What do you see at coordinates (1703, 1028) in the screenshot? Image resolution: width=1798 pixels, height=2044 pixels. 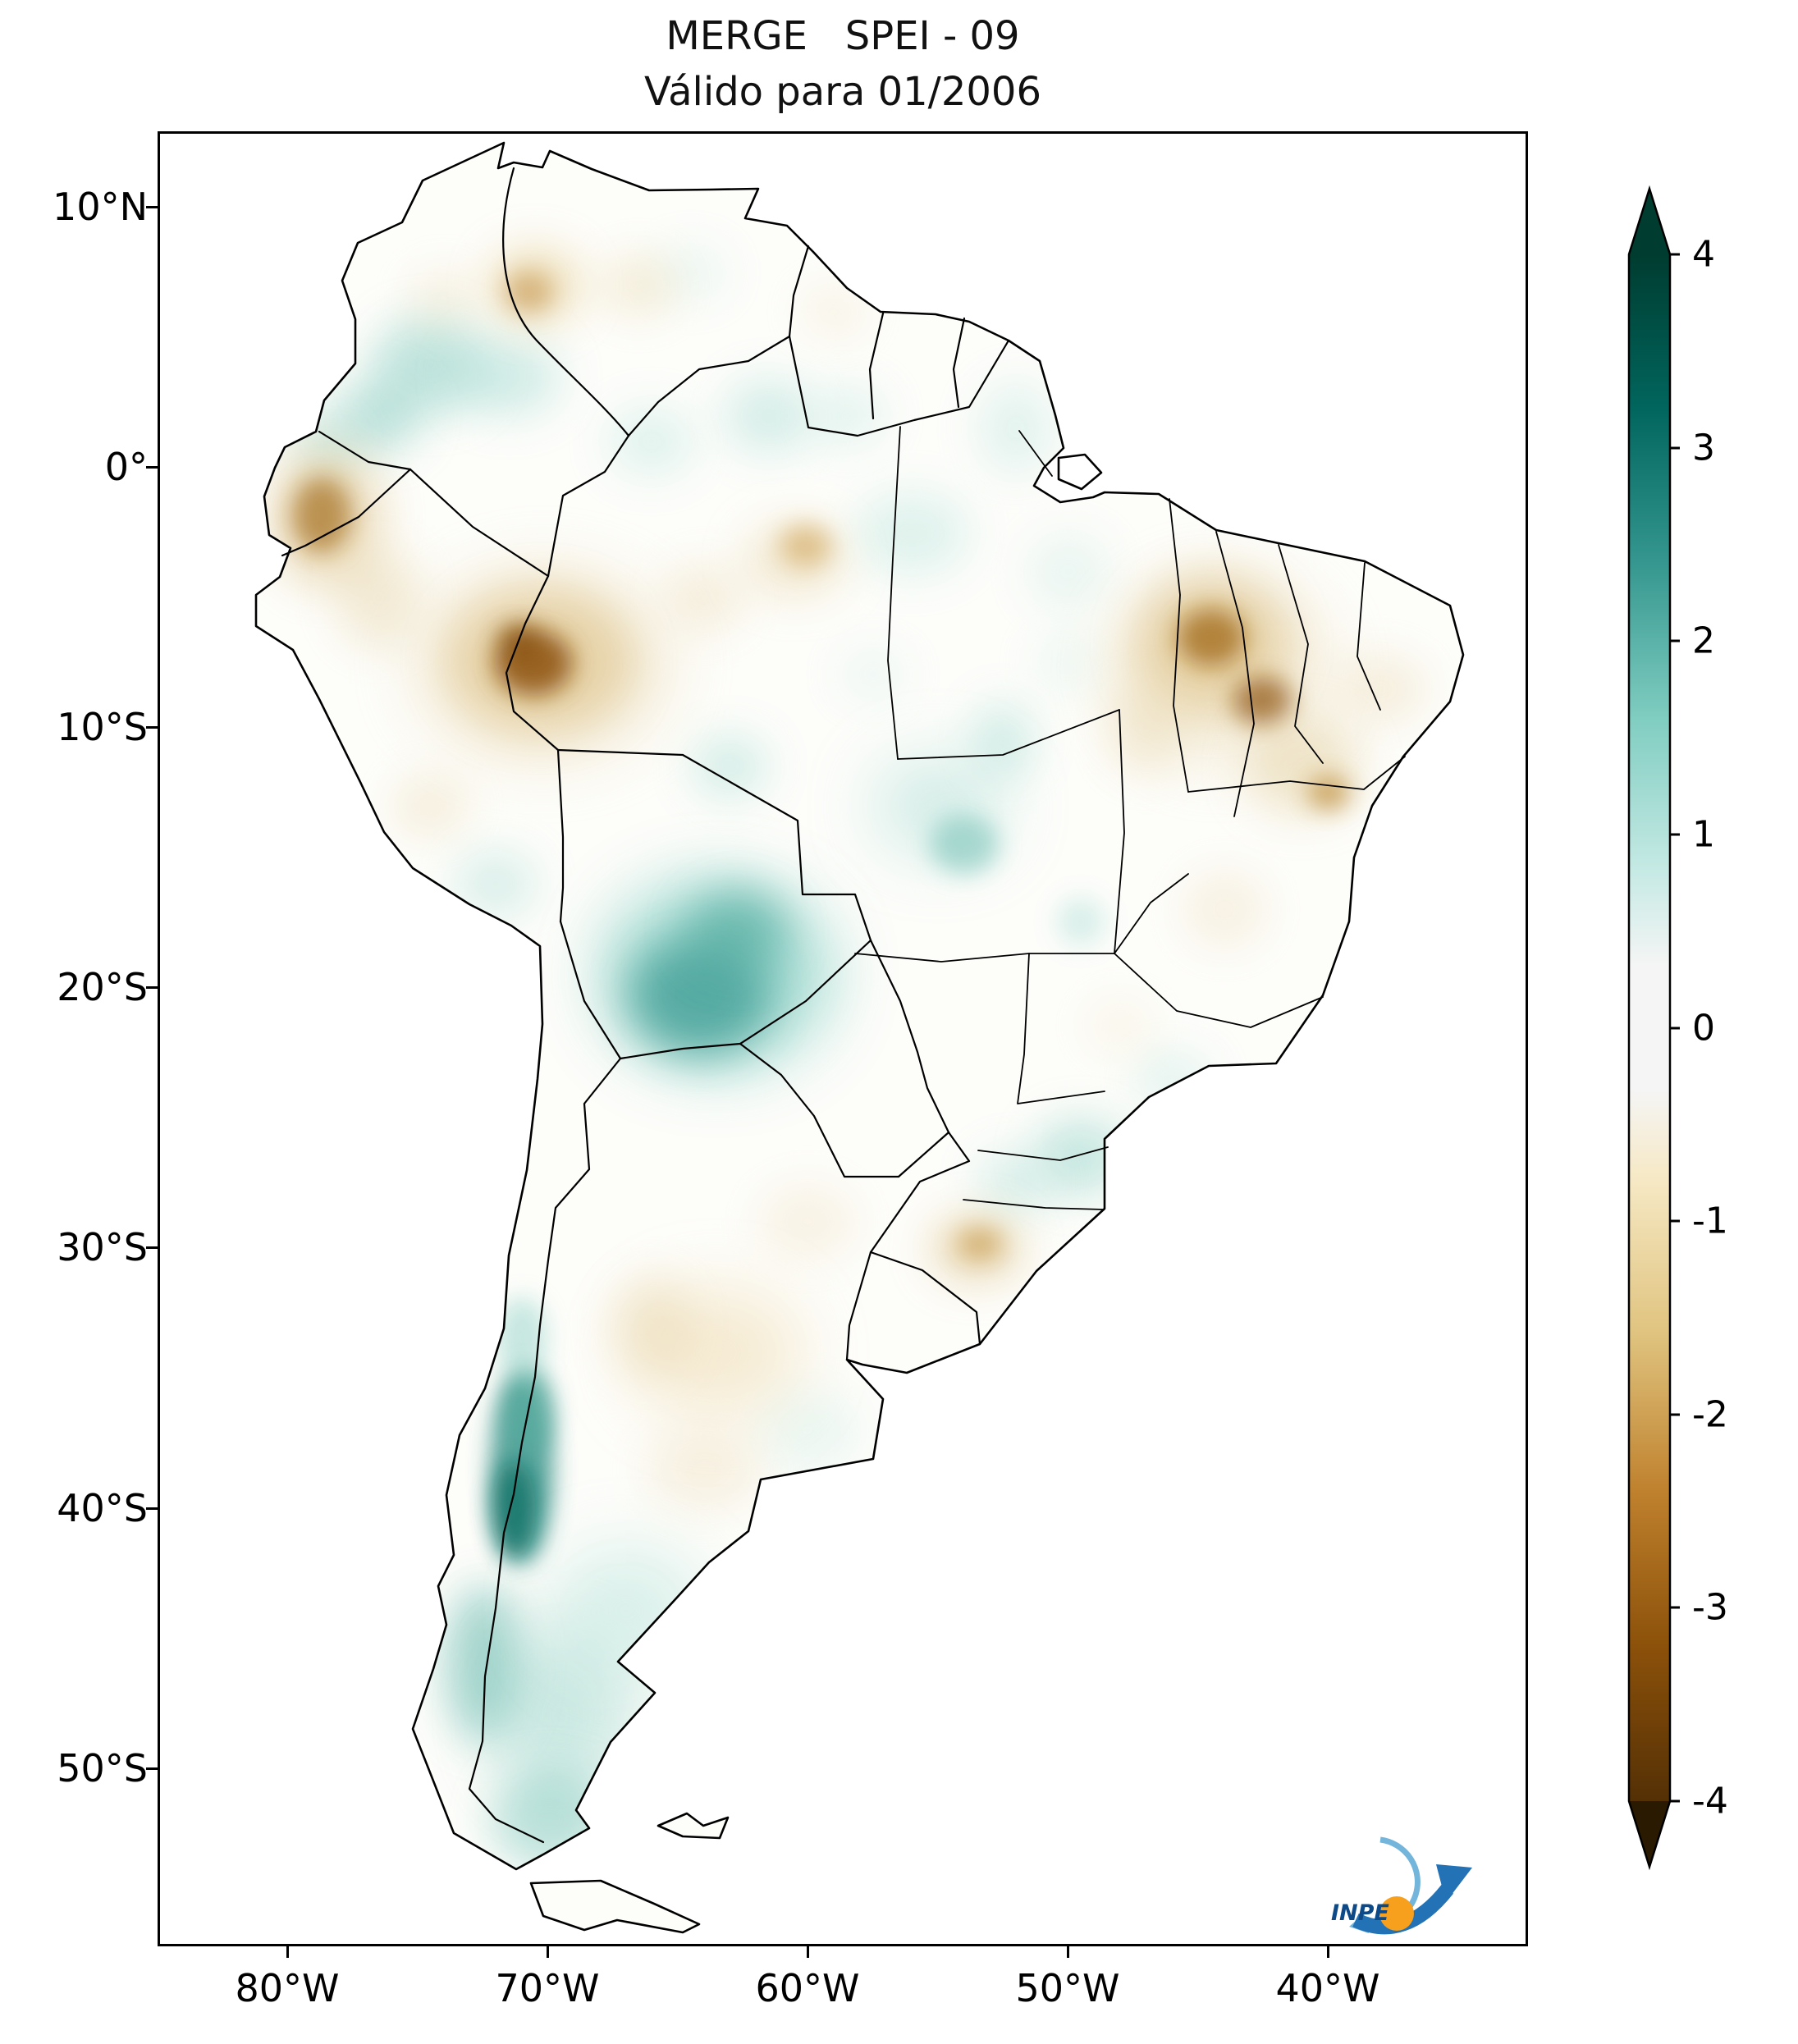 I see `colorbar-tick-label: 0` at bounding box center [1703, 1028].